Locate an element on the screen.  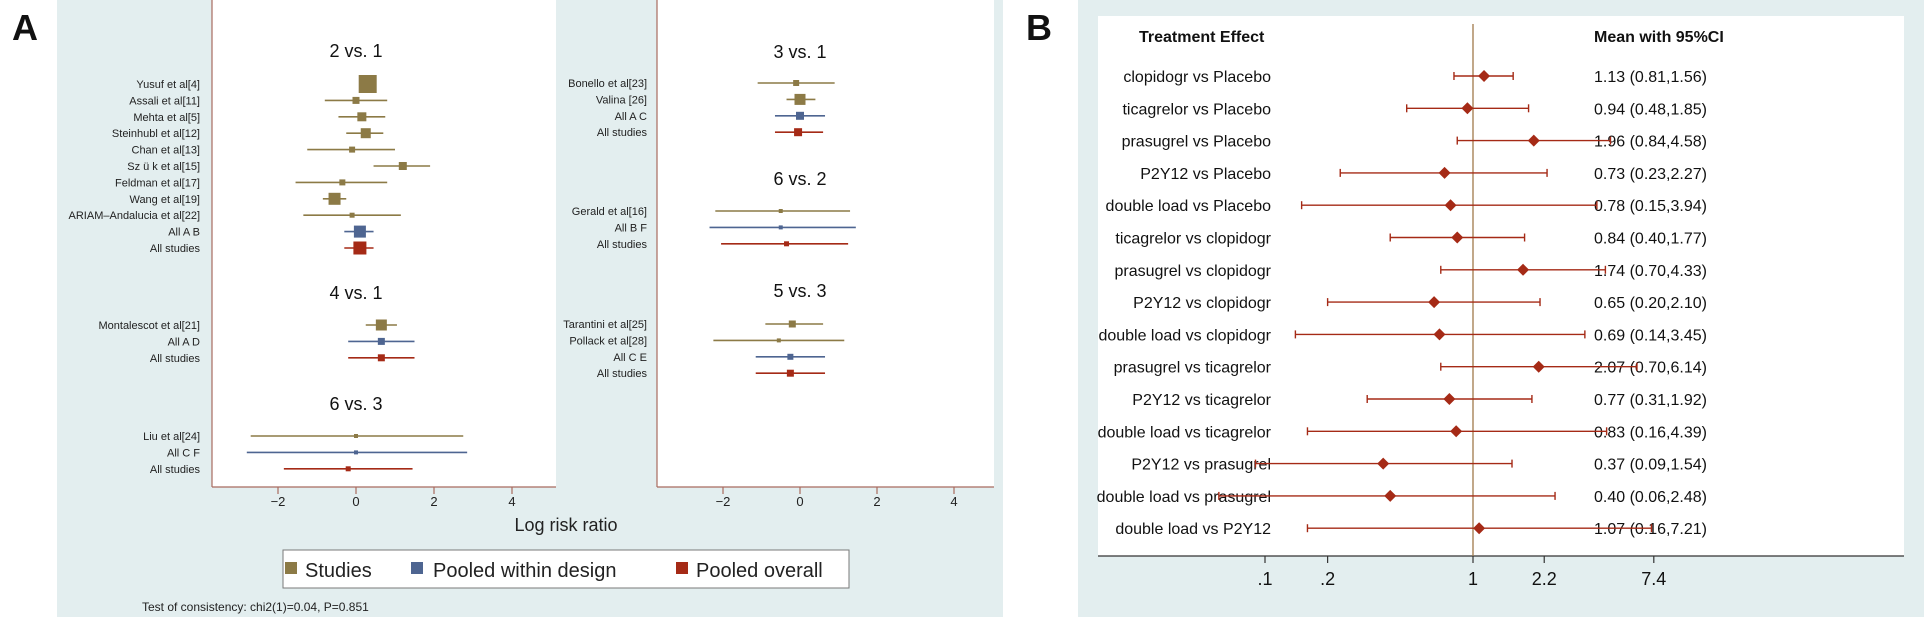
panel-b-ci-text: 0.94 (0.48,1.85) is located at coordinates (1650, 109).